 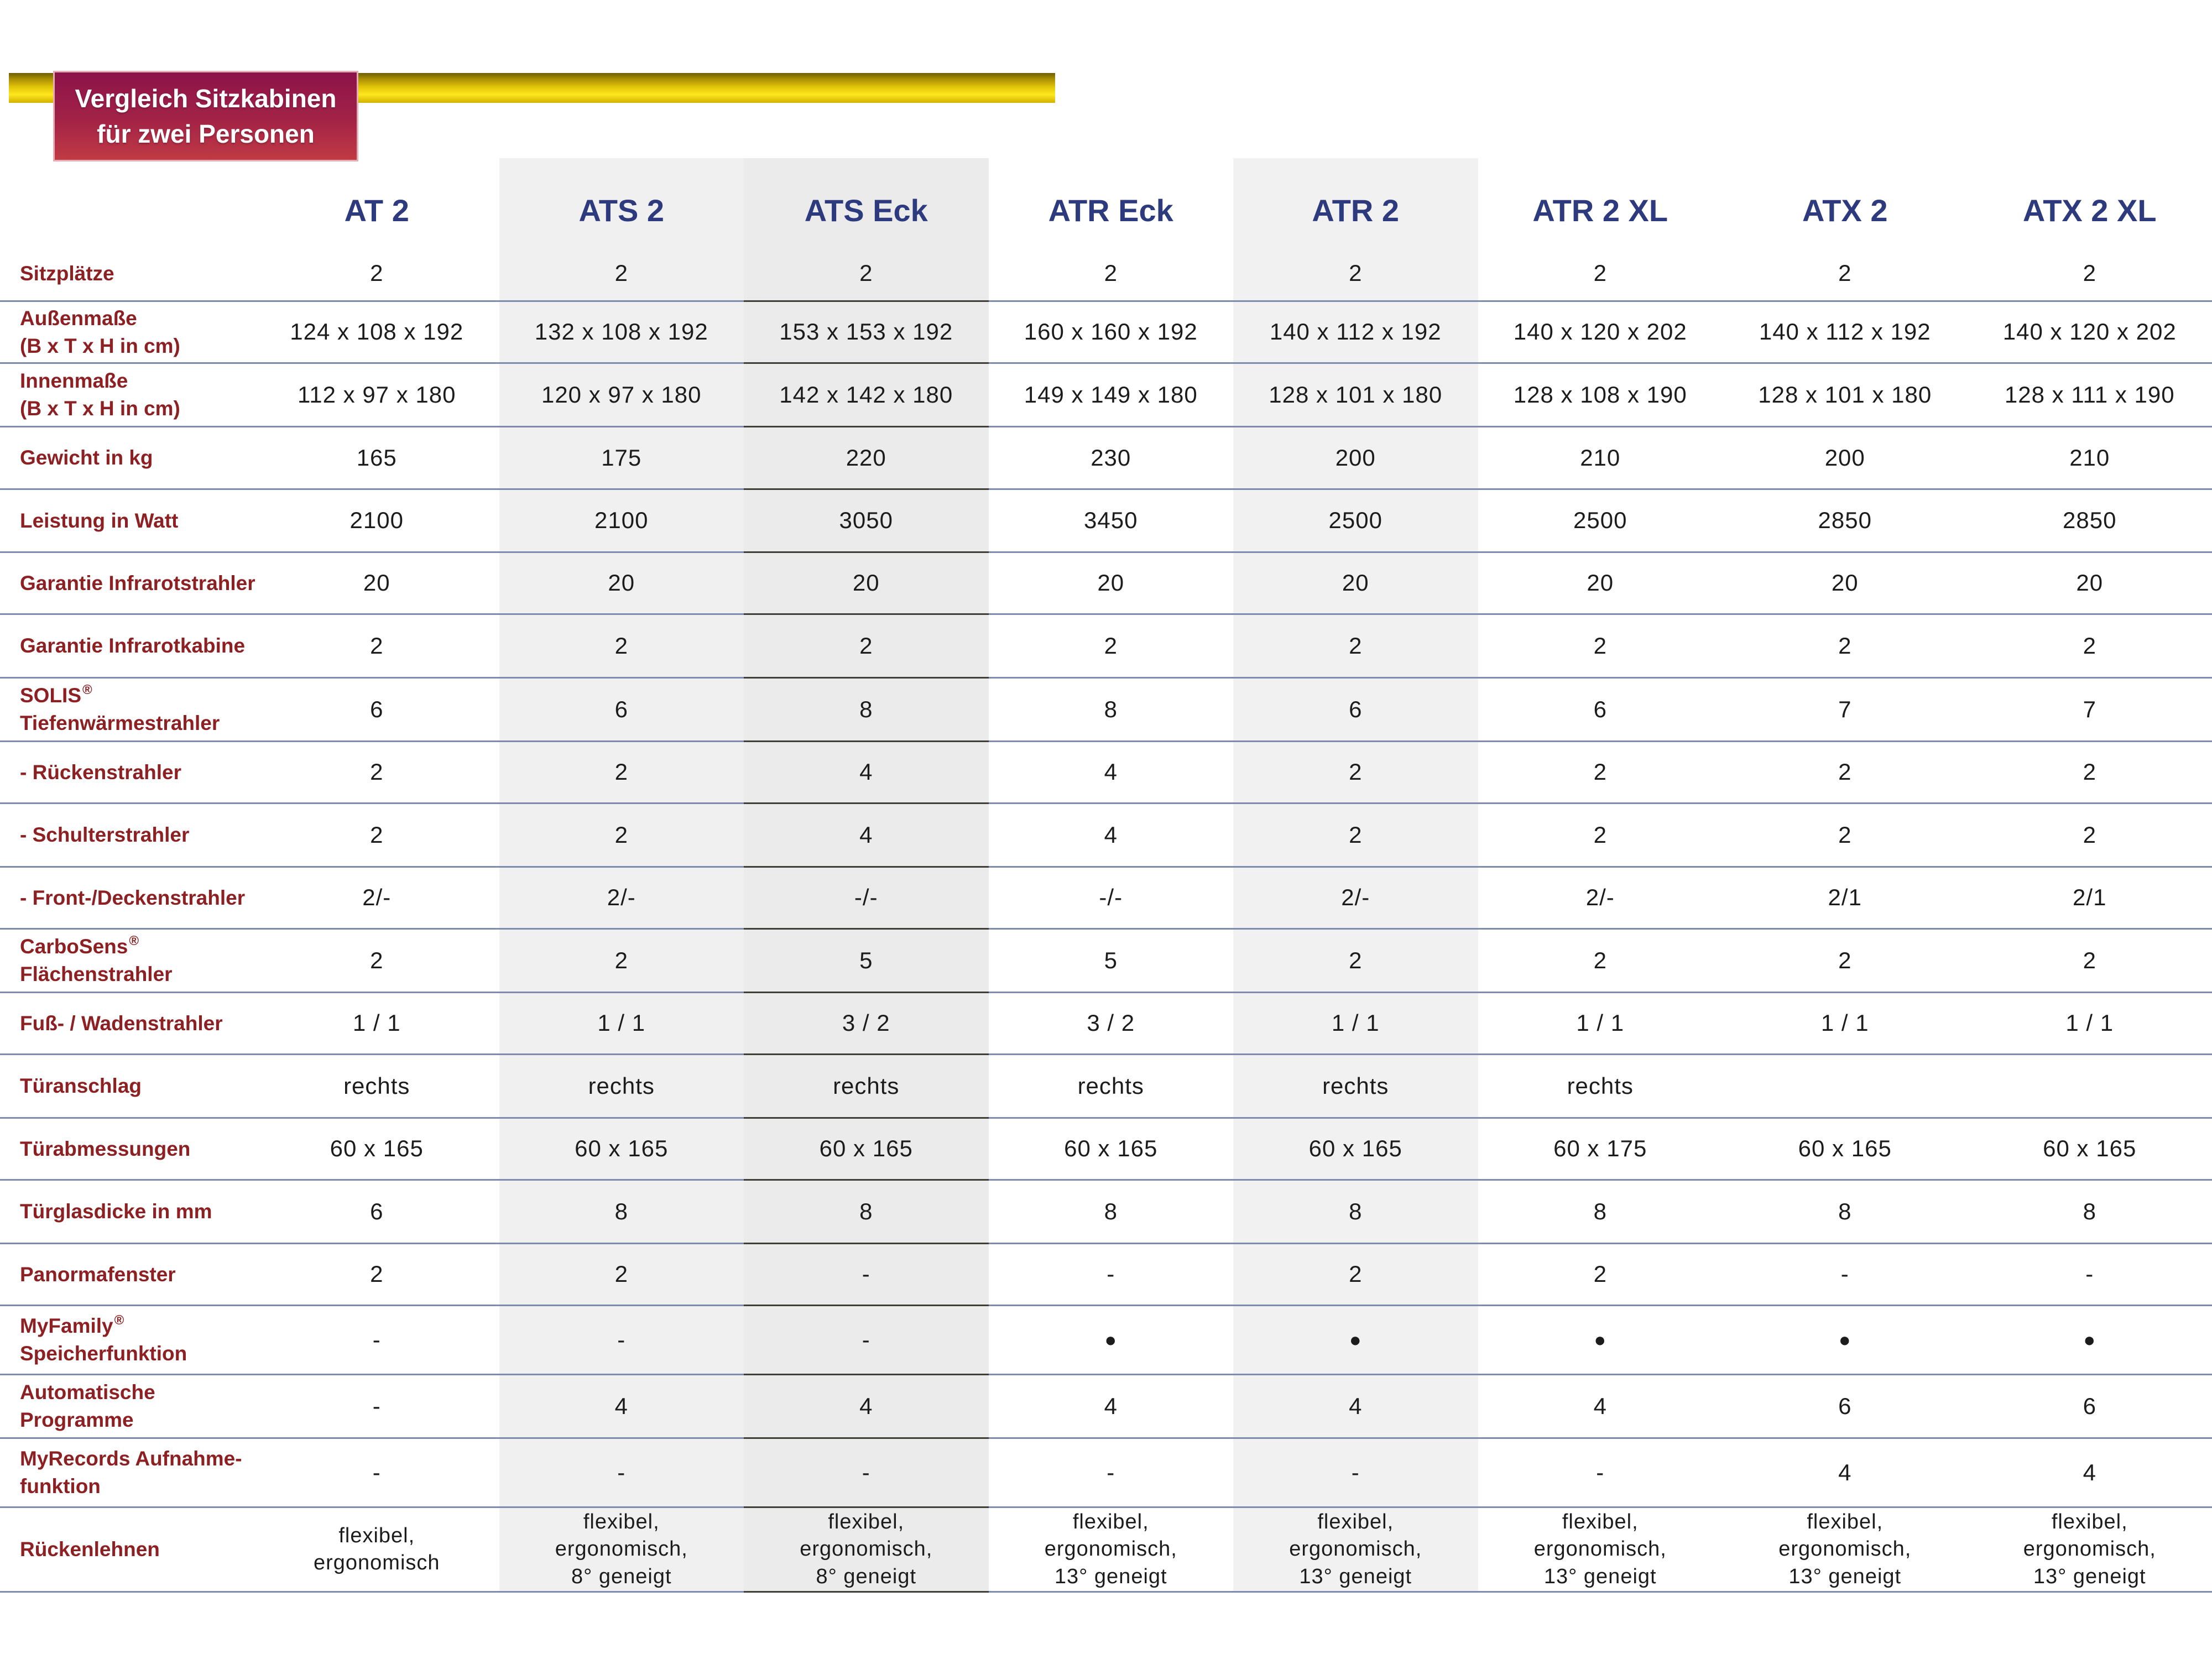 I want to click on table-cell: 60 x 175, so click(x=1601, y=1150).